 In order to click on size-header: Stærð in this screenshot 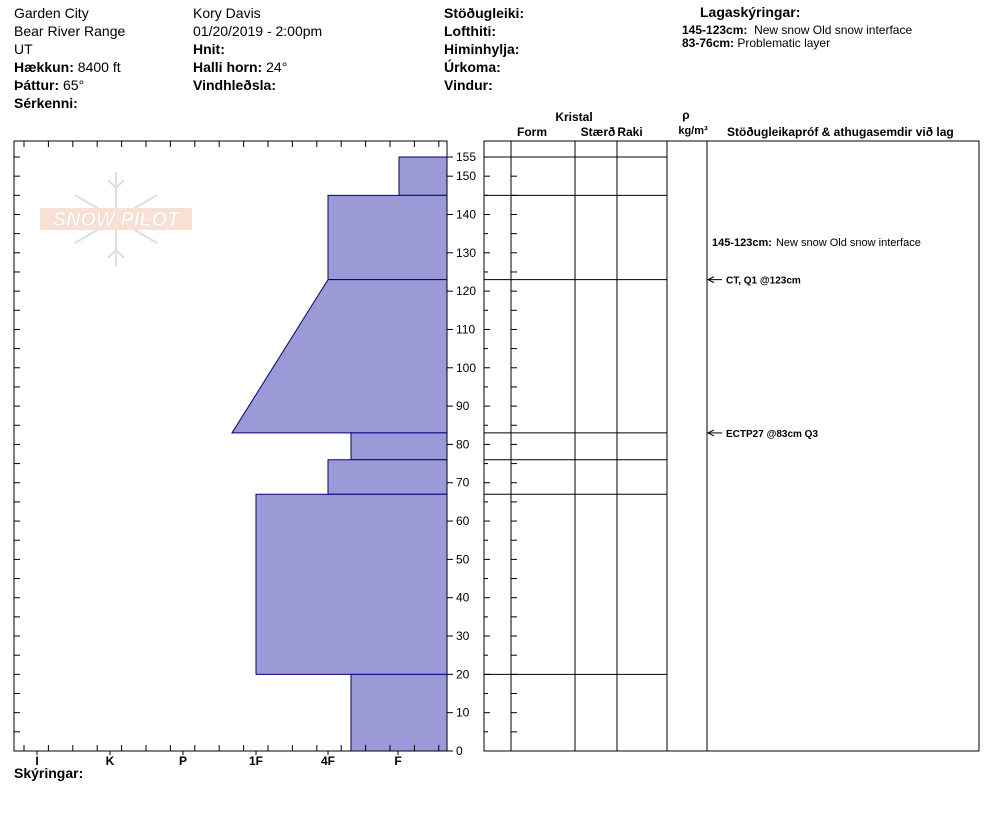, I will do `click(598, 132)`.